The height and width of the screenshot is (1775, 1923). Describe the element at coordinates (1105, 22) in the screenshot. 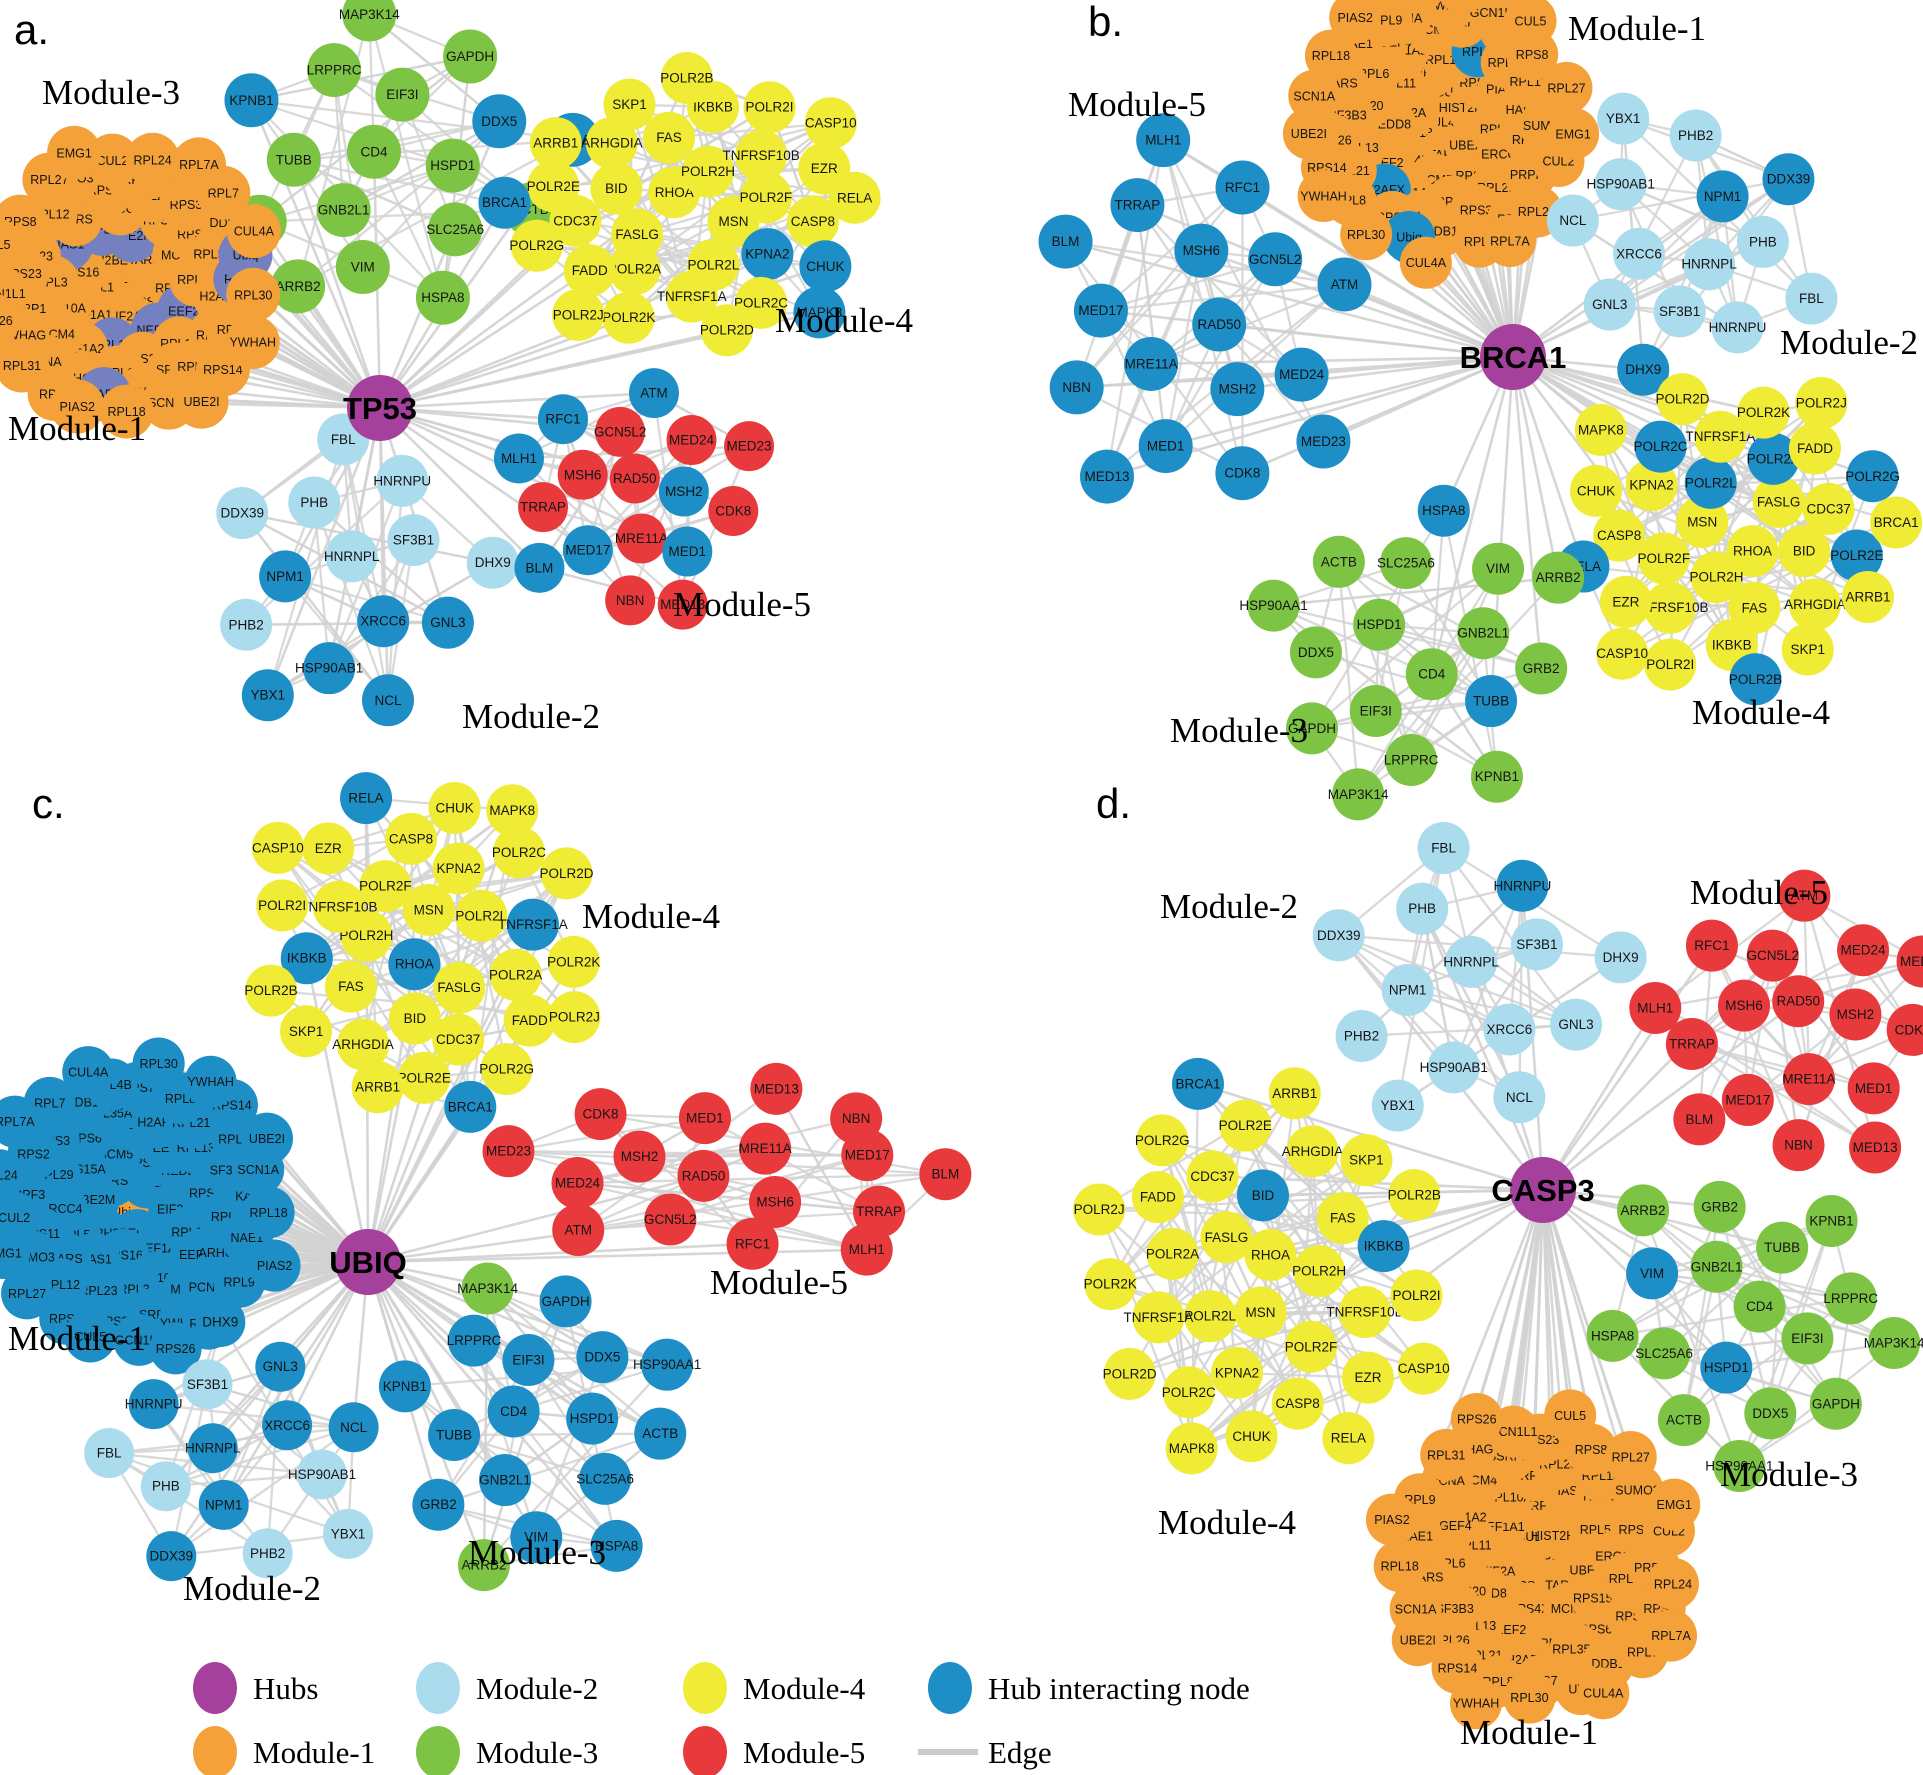

I see `panel-letter-b: b.` at that location.